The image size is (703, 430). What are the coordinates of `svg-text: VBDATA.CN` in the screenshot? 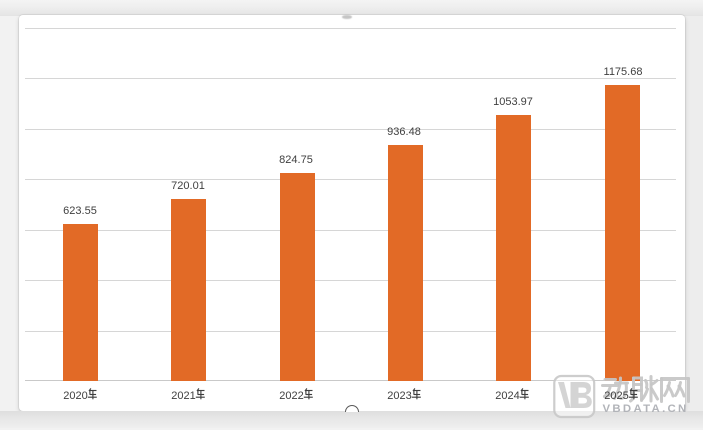 It's located at (646, 409).